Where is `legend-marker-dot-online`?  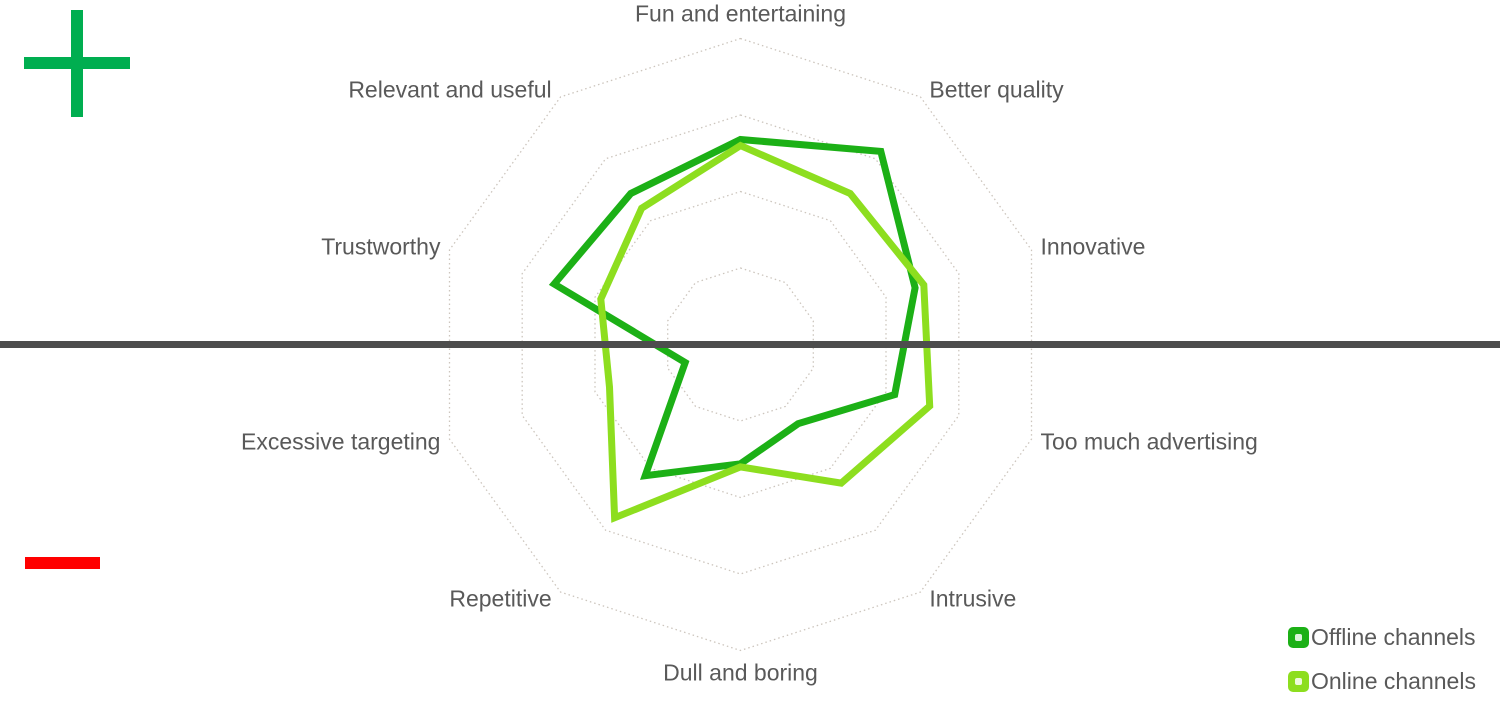 legend-marker-dot-online is located at coordinates (1298, 681).